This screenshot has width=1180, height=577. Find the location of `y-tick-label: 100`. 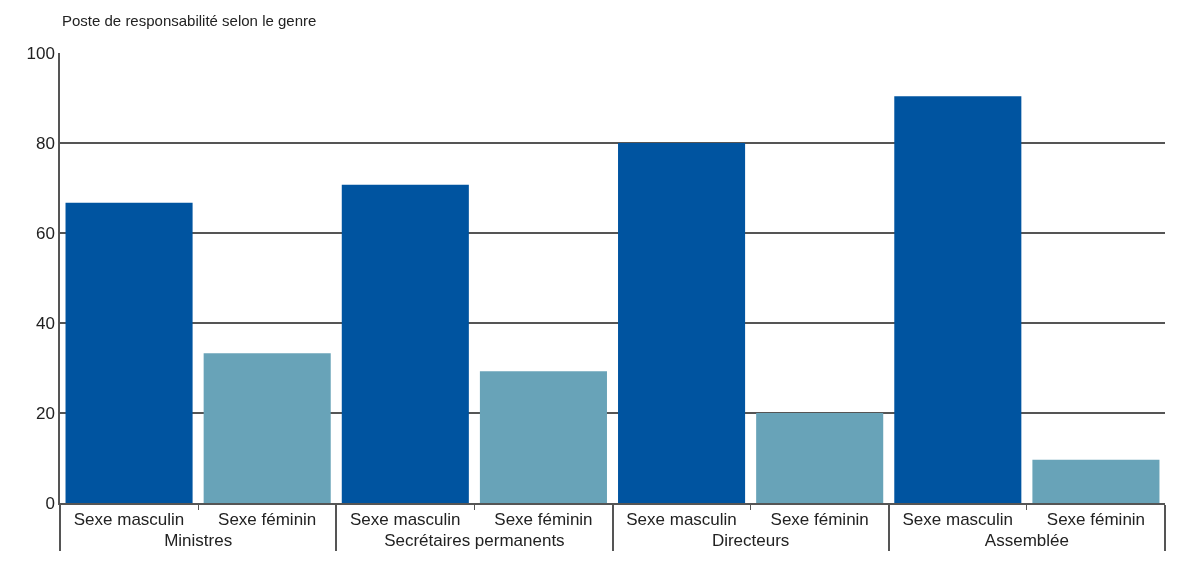

y-tick-label: 100 is located at coordinates (40, 53).